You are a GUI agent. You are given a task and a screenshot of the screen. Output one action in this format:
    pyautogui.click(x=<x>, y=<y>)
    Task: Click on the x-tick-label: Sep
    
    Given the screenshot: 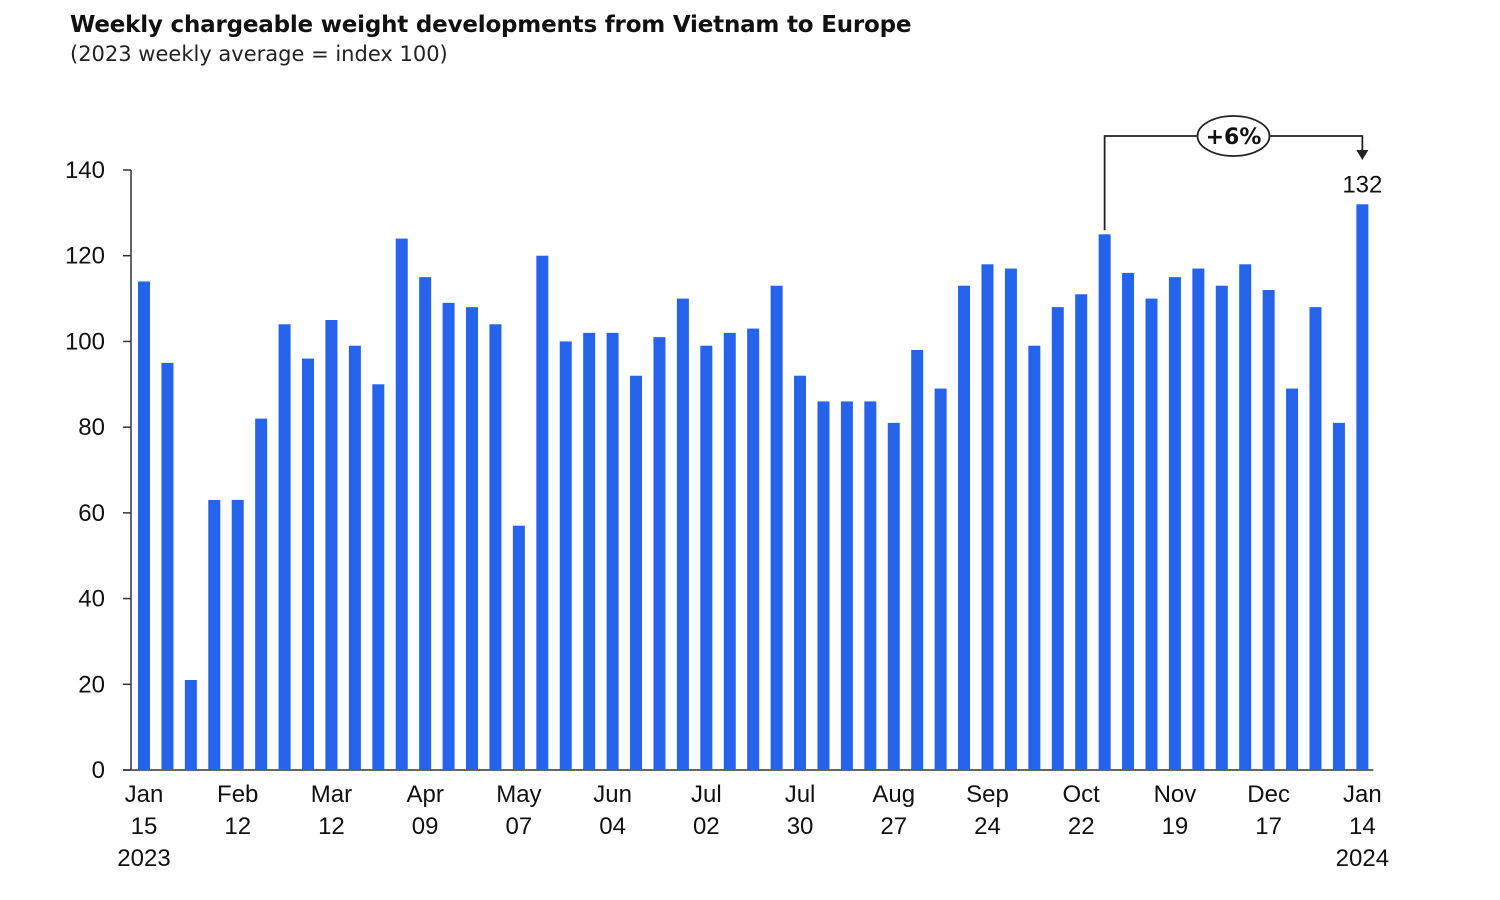 What is the action you would take?
    pyautogui.click(x=987, y=794)
    